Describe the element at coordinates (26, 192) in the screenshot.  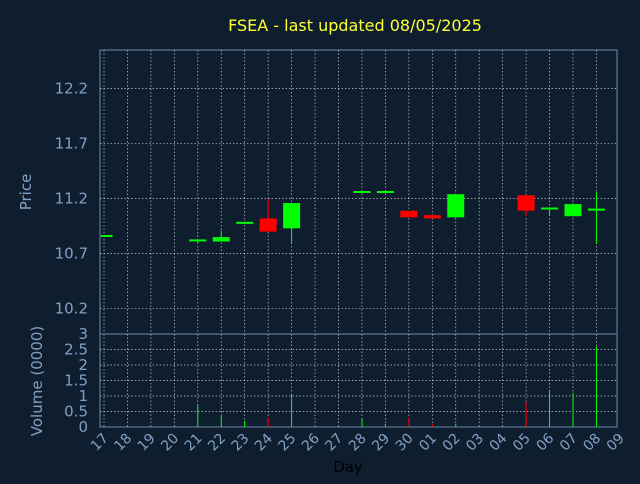
I see `price-axis-label: Price` at that location.